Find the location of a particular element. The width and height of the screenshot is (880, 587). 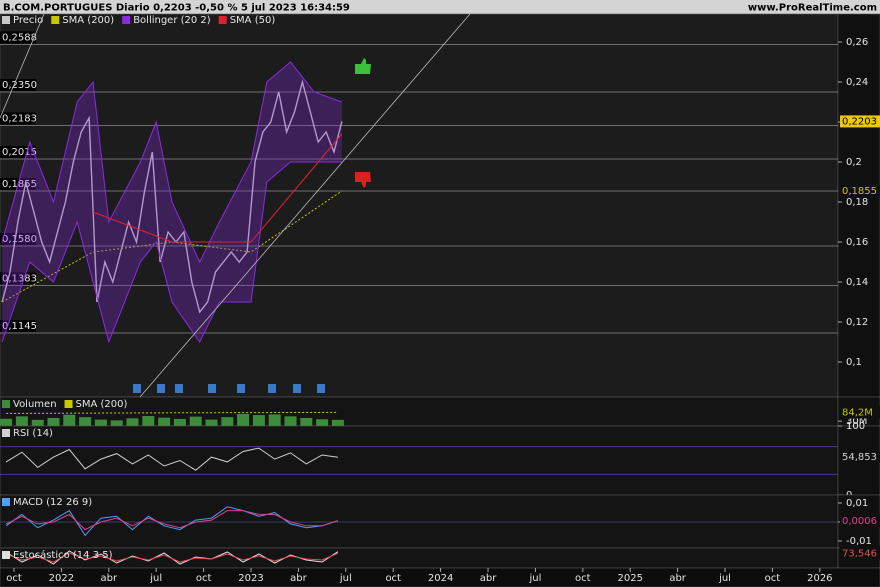

last-value-label: 0,1855 is located at coordinates (859, 191).